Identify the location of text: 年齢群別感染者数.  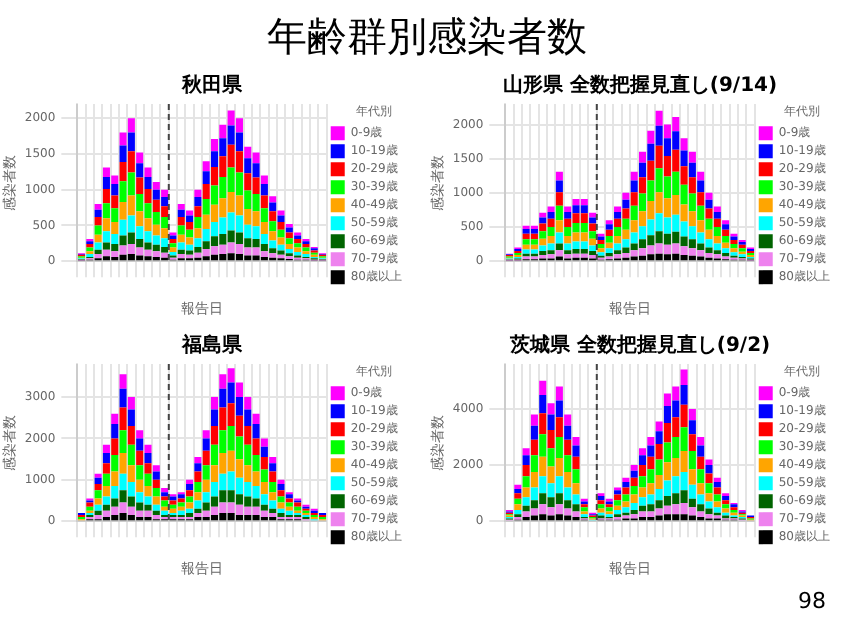
(427, 36).